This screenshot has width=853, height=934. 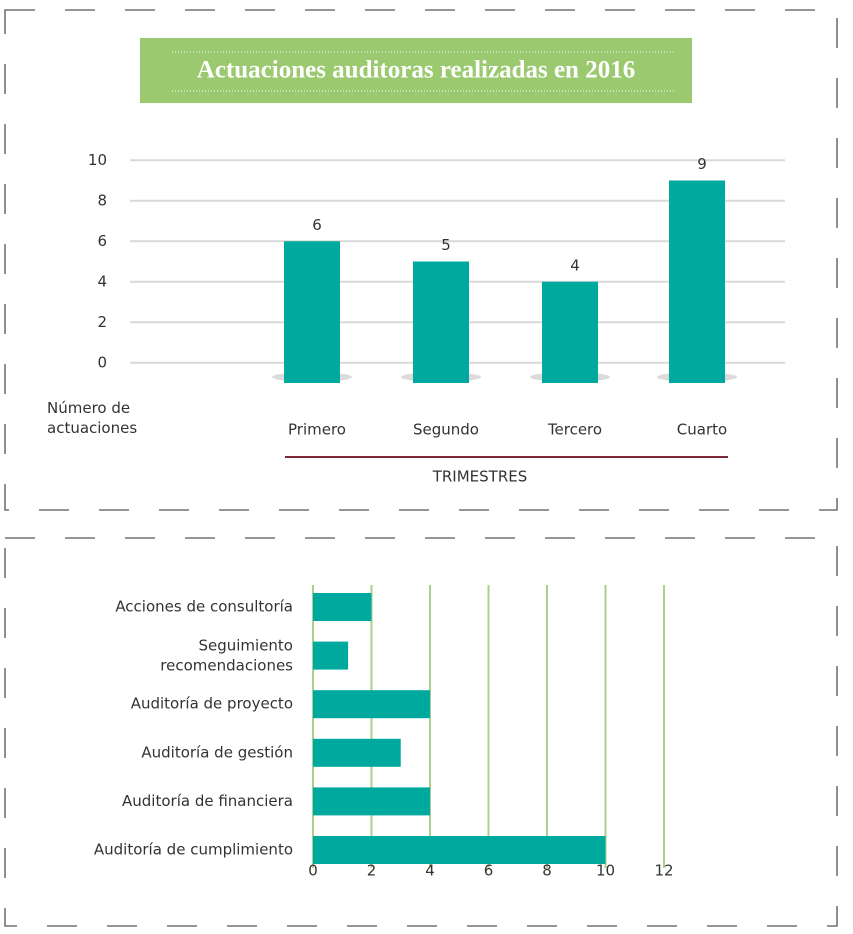 What do you see at coordinates (97, 160) in the screenshot?
I see `y-tick-label: 10` at bounding box center [97, 160].